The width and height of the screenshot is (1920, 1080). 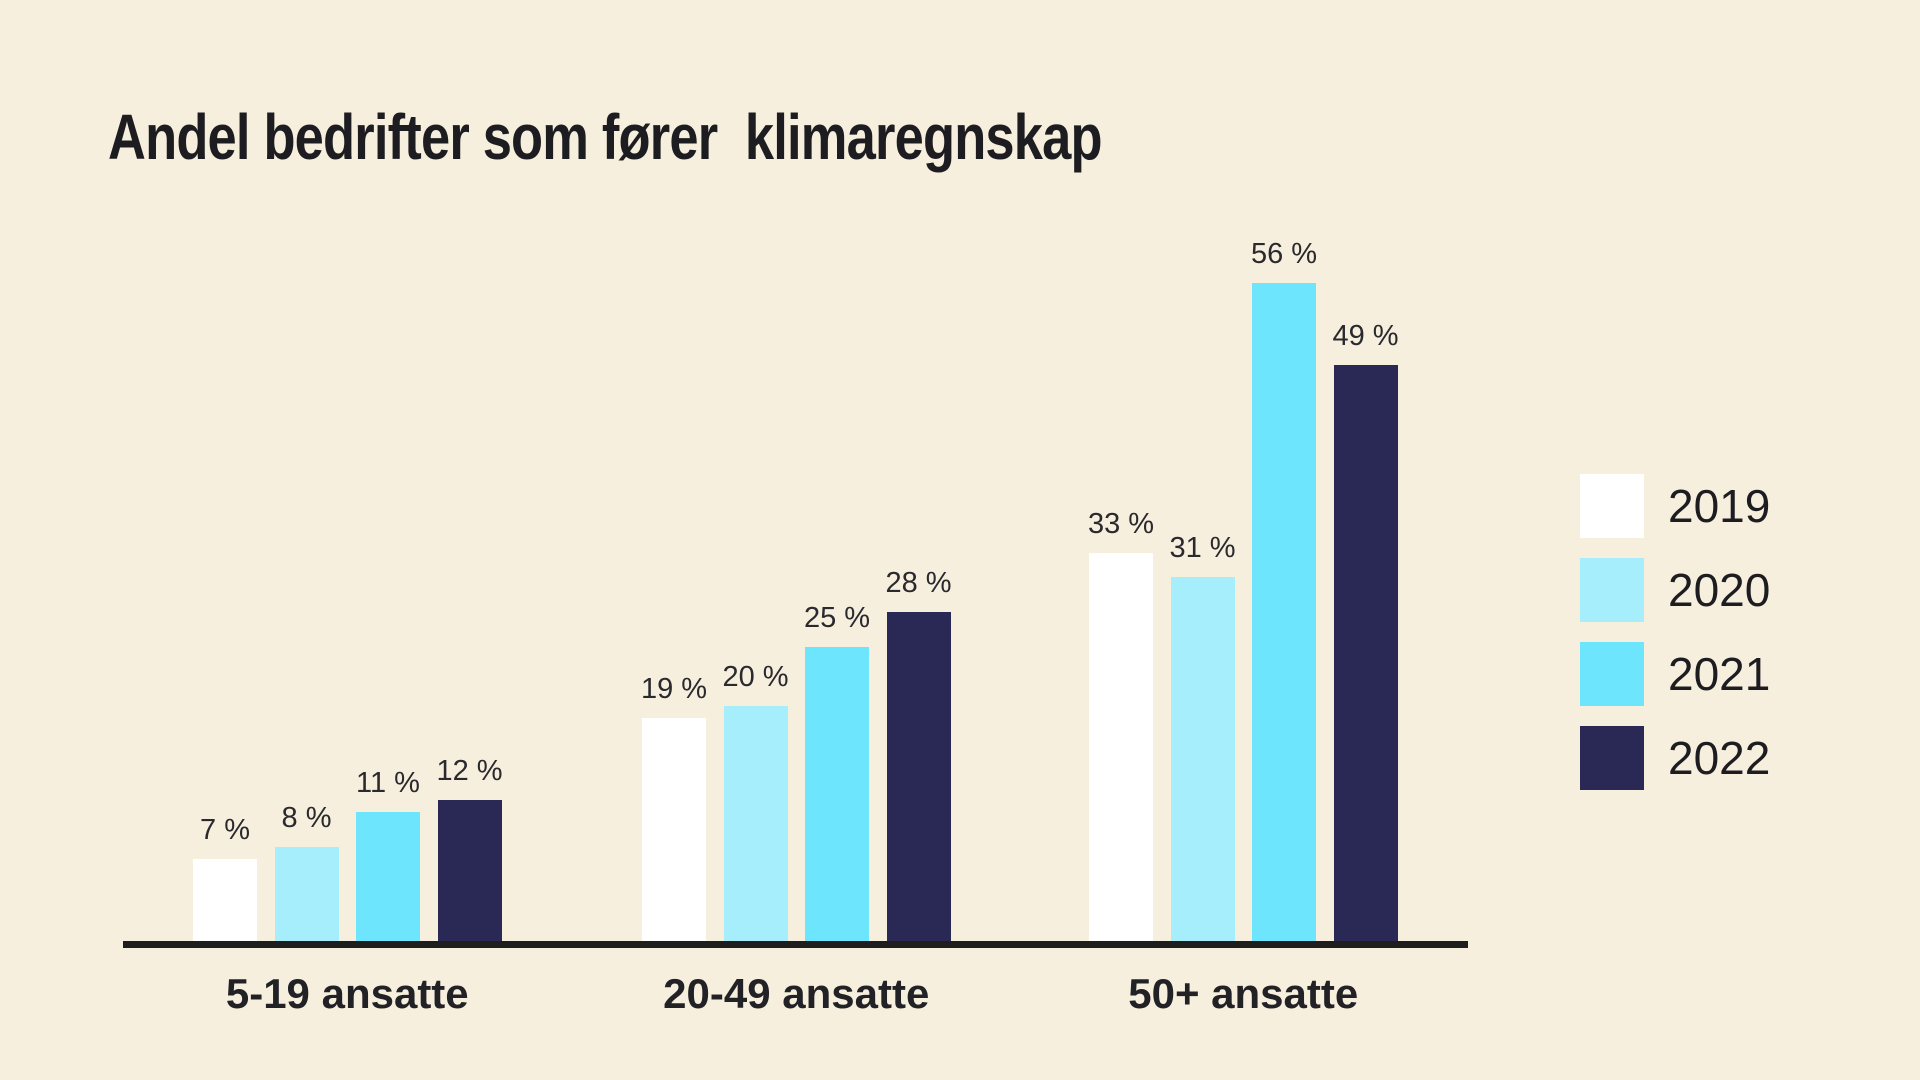 What do you see at coordinates (1365, 336) in the screenshot?
I see `bar-value-label: 49 %` at bounding box center [1365, 336].